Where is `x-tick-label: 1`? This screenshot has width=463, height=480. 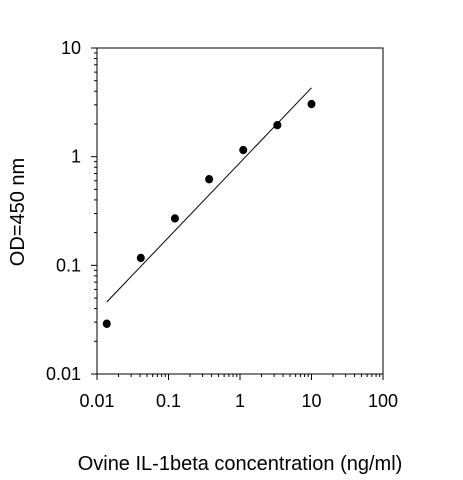 x-tick-label: 1 is located at coordinates (240, 401).